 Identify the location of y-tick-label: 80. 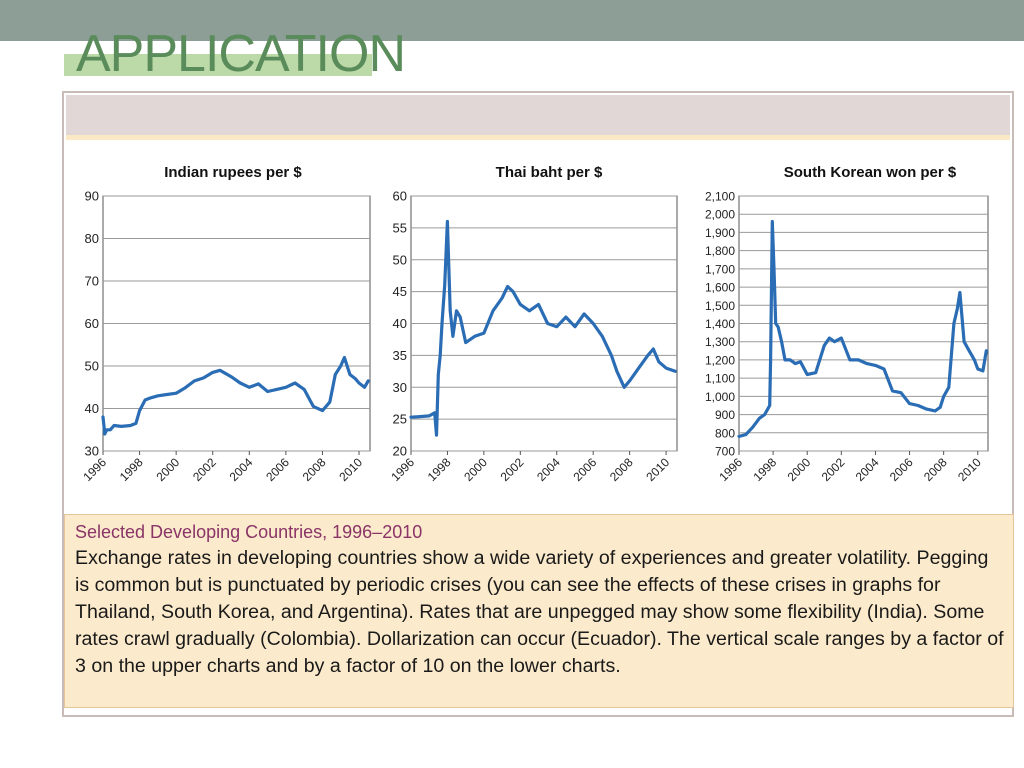
(92, 238).